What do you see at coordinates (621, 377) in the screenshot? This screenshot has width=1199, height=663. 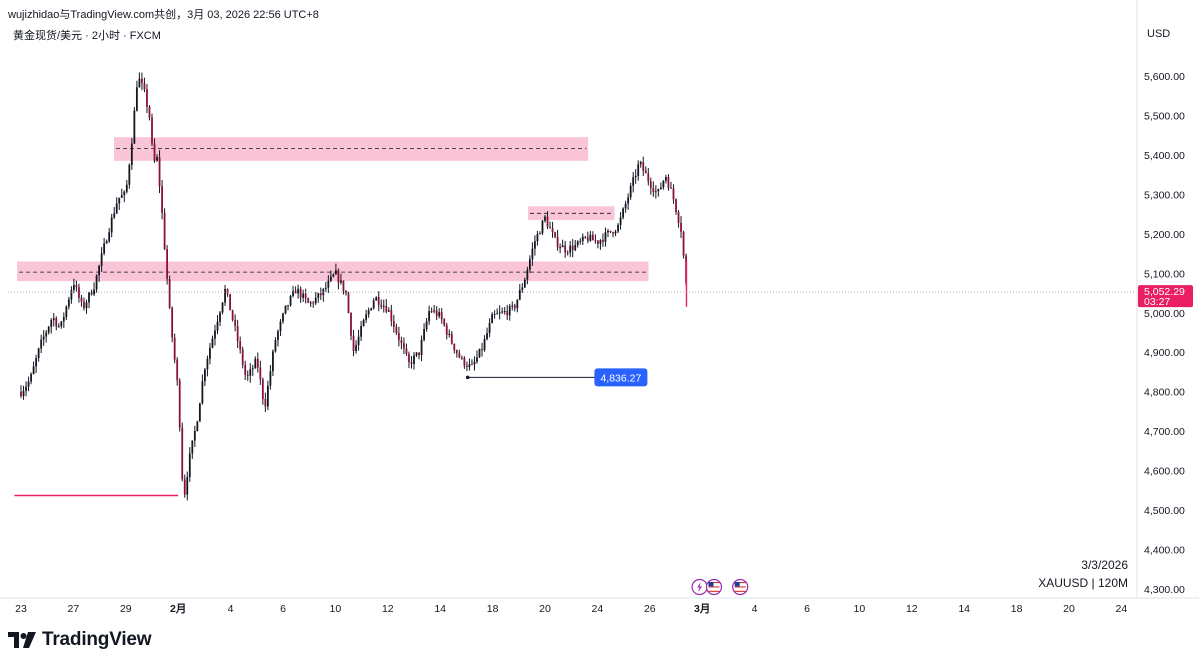 I see `level-tag` at bounding box center [621, 377].